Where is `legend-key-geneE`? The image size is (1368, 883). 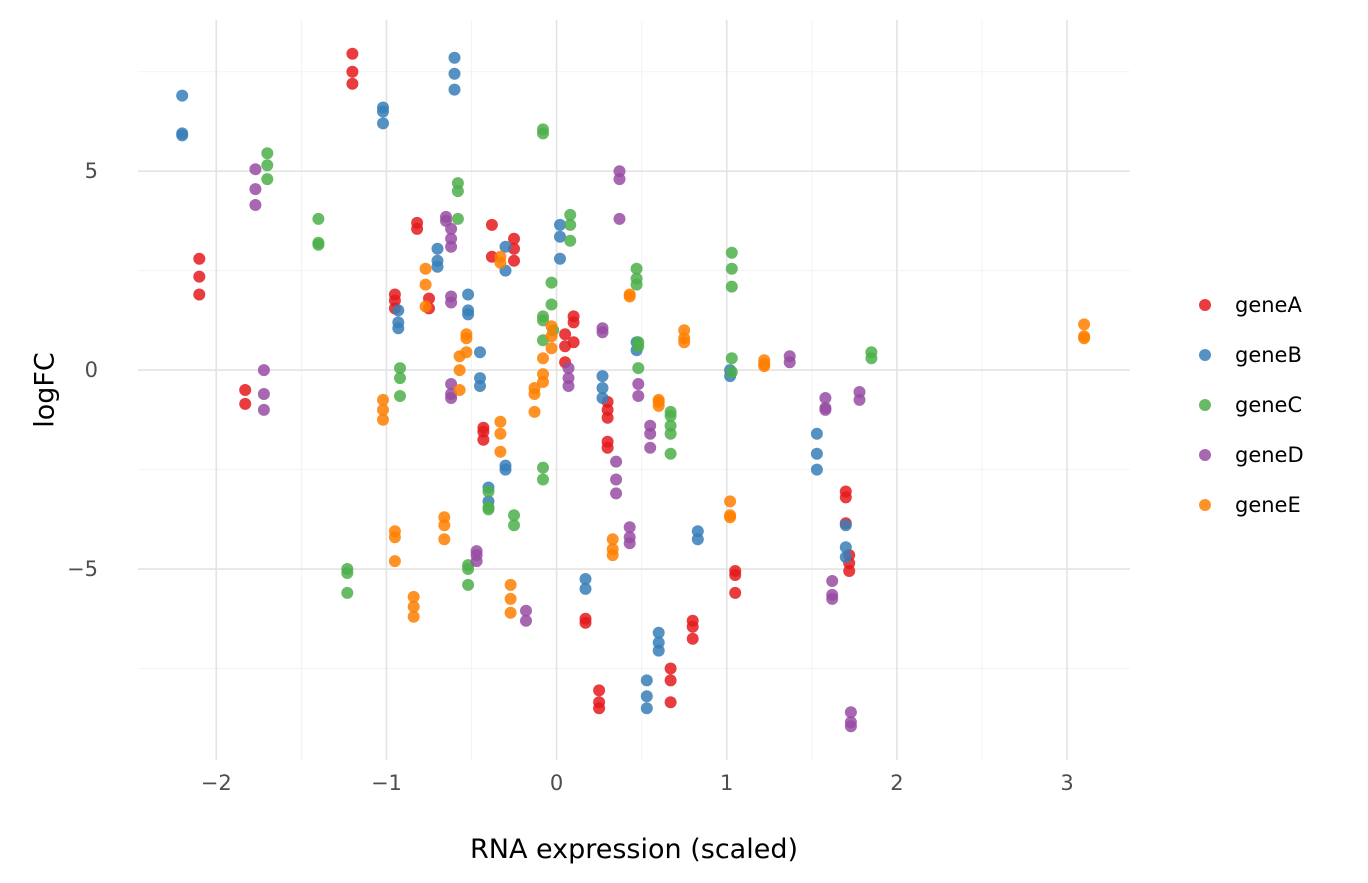
legend-key-geneE is located at coordinates (1205, 505).